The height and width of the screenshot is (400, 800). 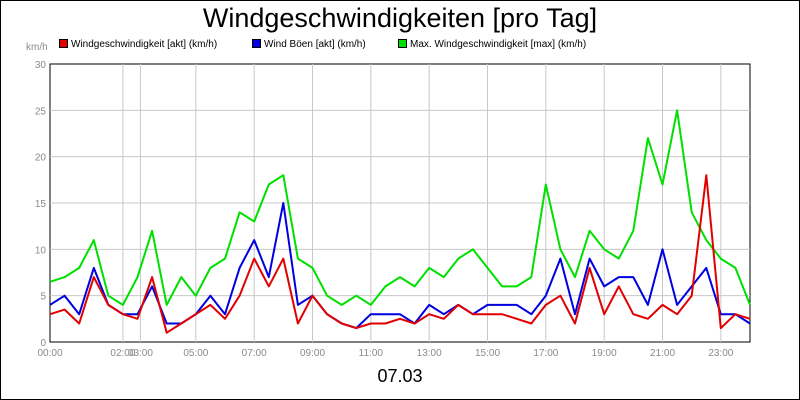 What do you see at coordinates (41, 65) in the screenshot?
I see `y-tick-label: 30` at bounding box center [41, 65].